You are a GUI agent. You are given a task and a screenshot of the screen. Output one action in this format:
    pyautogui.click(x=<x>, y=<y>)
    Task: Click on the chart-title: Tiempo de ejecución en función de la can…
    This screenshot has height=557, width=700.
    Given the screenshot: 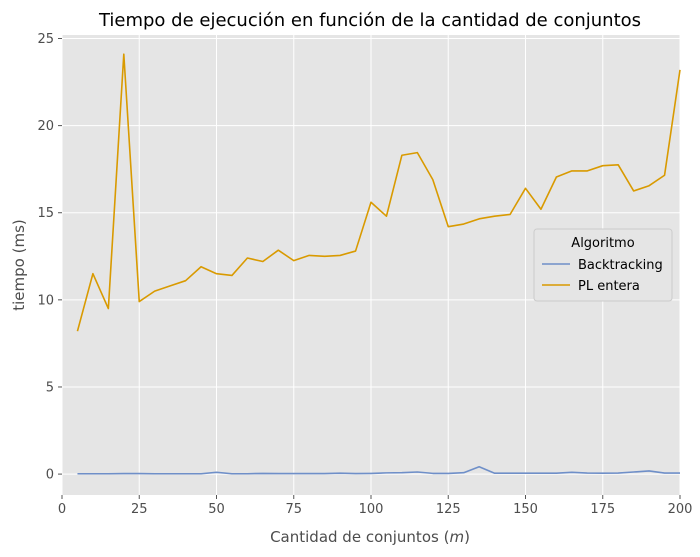 What is the action you would take?
    pyautogui.click(x=369, y=20)
    